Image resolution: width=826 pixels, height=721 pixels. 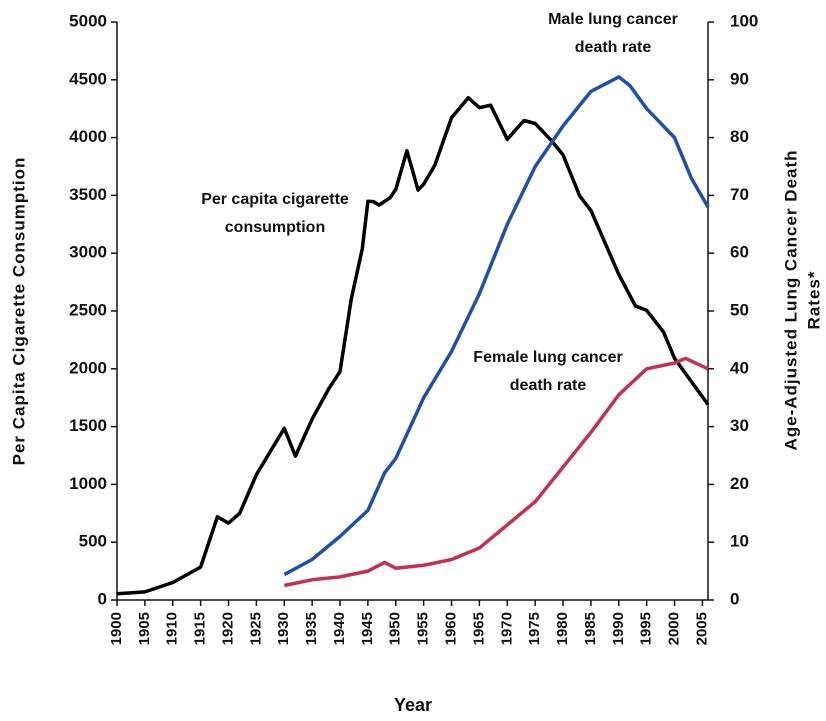 I want to click on y2-tick-label: 70, so click(x=739, y=194).